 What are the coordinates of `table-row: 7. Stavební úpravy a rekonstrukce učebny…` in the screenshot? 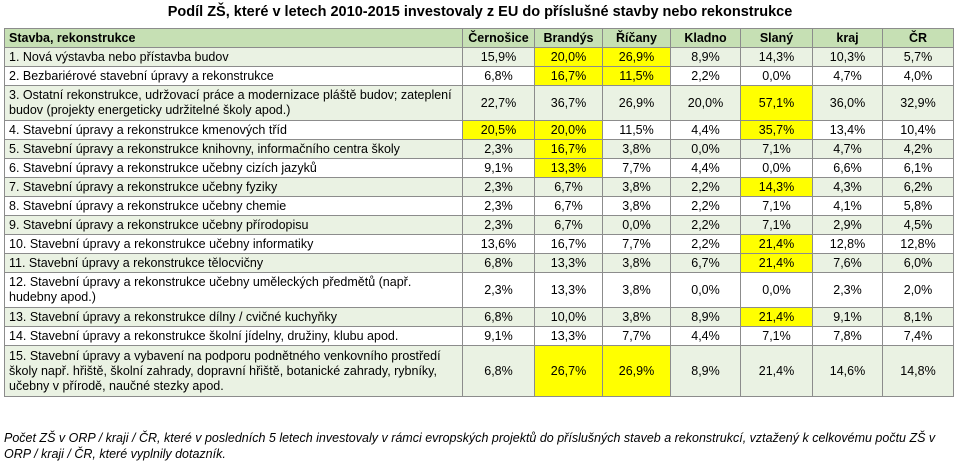 It's located at (479, 187).